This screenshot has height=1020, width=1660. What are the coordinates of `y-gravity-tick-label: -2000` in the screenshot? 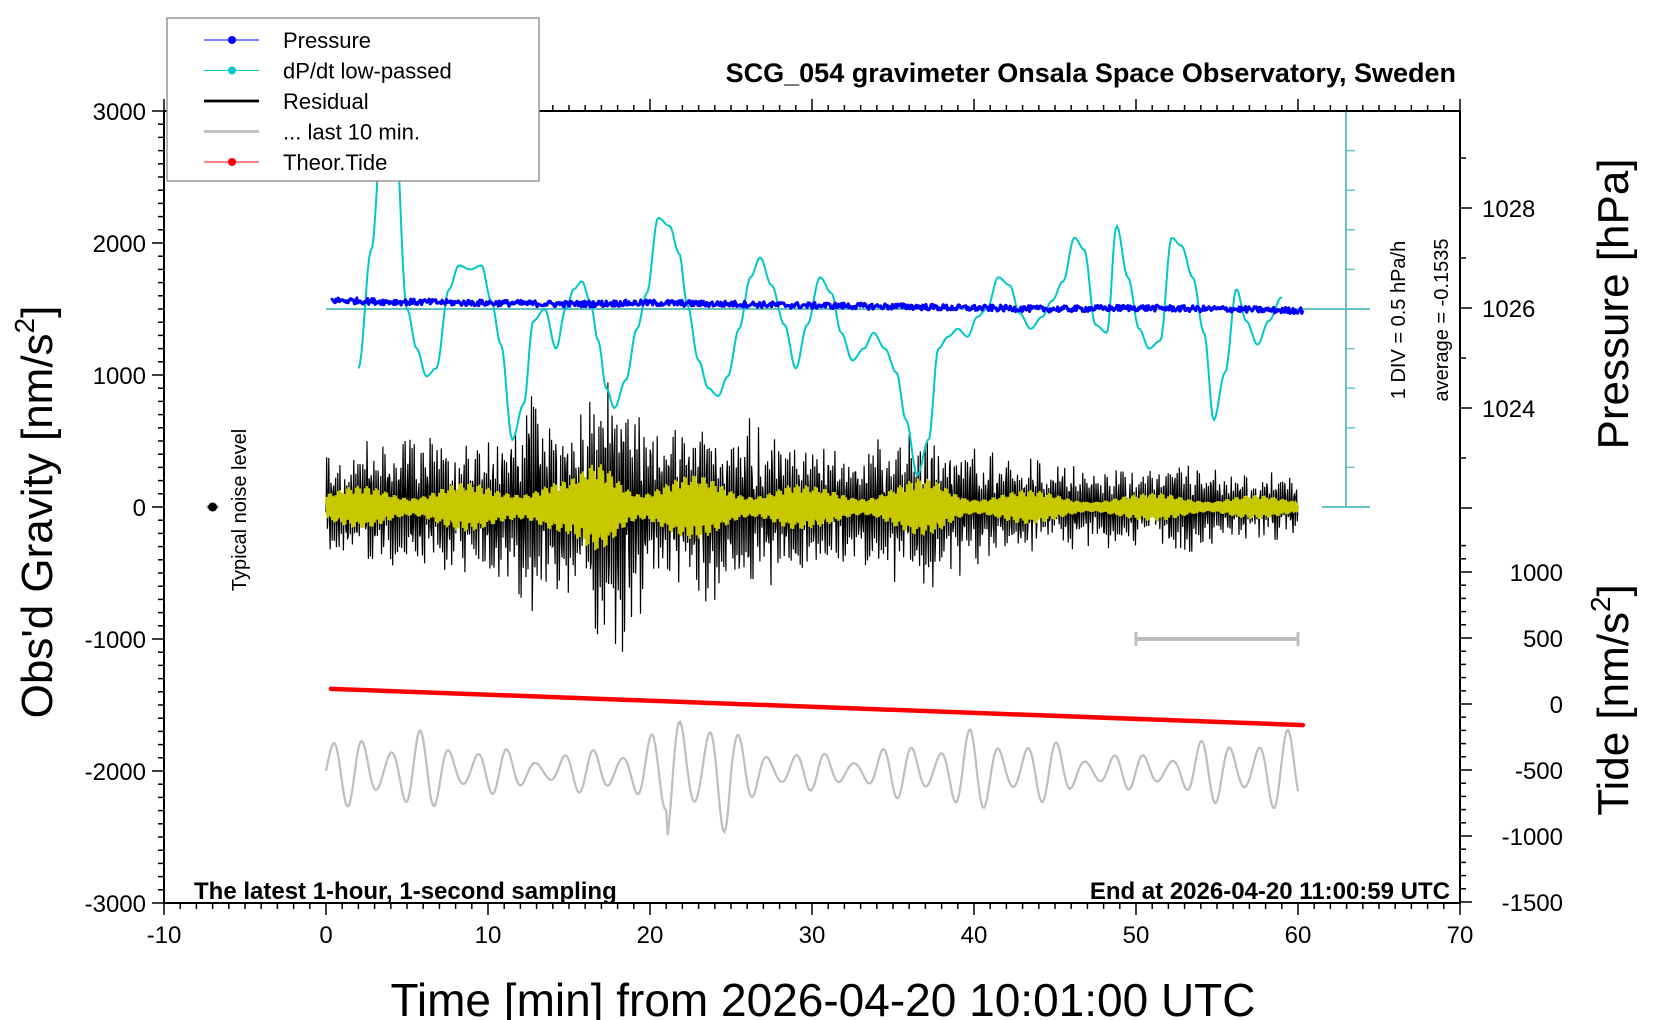 It's located at (115, 772).